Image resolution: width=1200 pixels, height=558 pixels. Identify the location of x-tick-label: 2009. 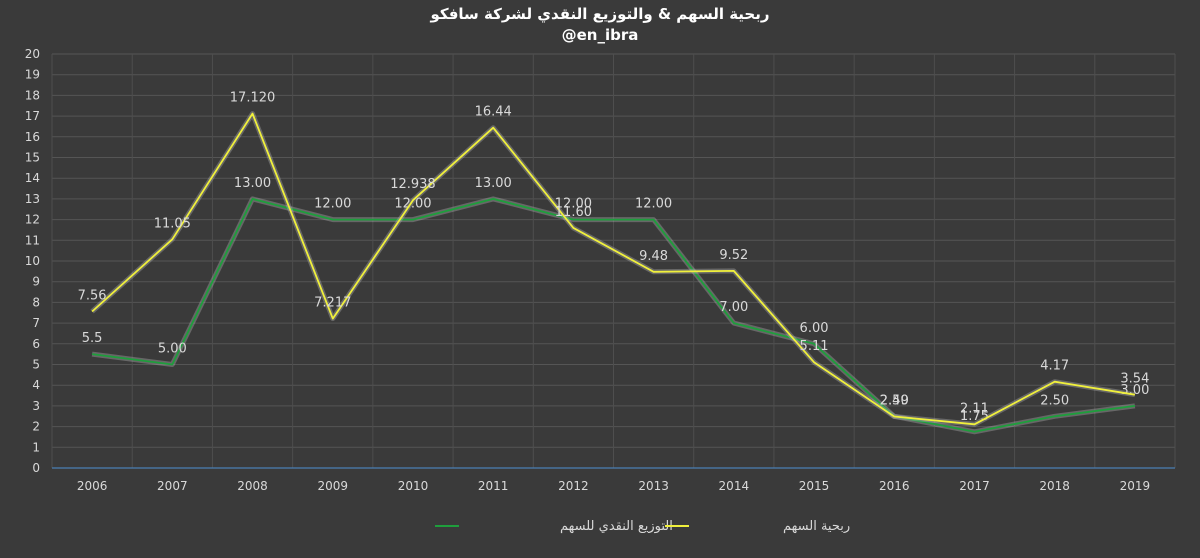
(332, 486).